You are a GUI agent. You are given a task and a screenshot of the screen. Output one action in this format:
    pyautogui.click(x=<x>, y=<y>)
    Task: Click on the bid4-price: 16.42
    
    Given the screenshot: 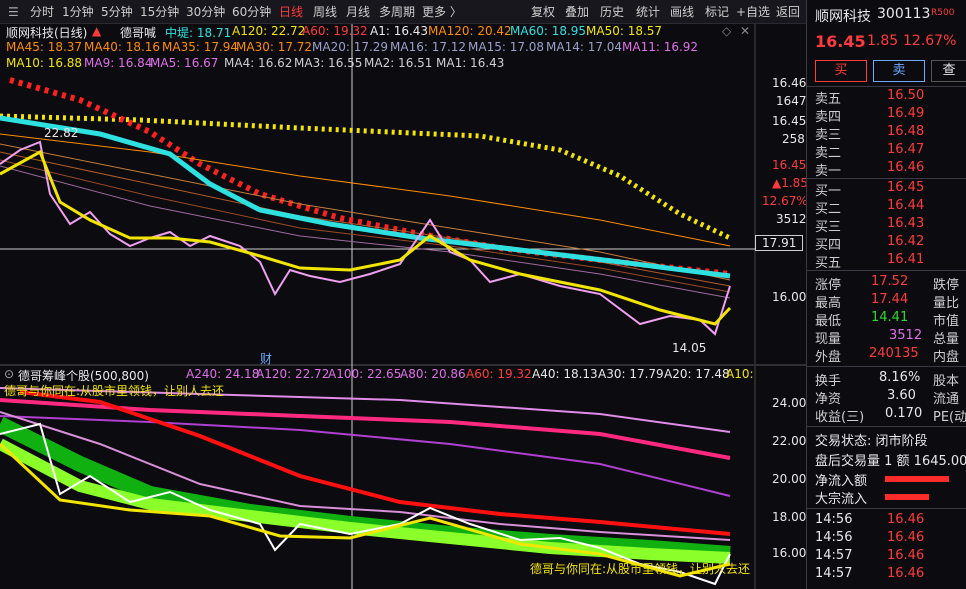 What is the action you would take?
    pyautogui.click(x=906, y=241)
    